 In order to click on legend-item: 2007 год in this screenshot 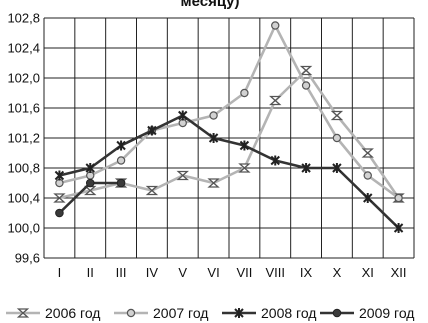, I will do `click(161, 313)`.